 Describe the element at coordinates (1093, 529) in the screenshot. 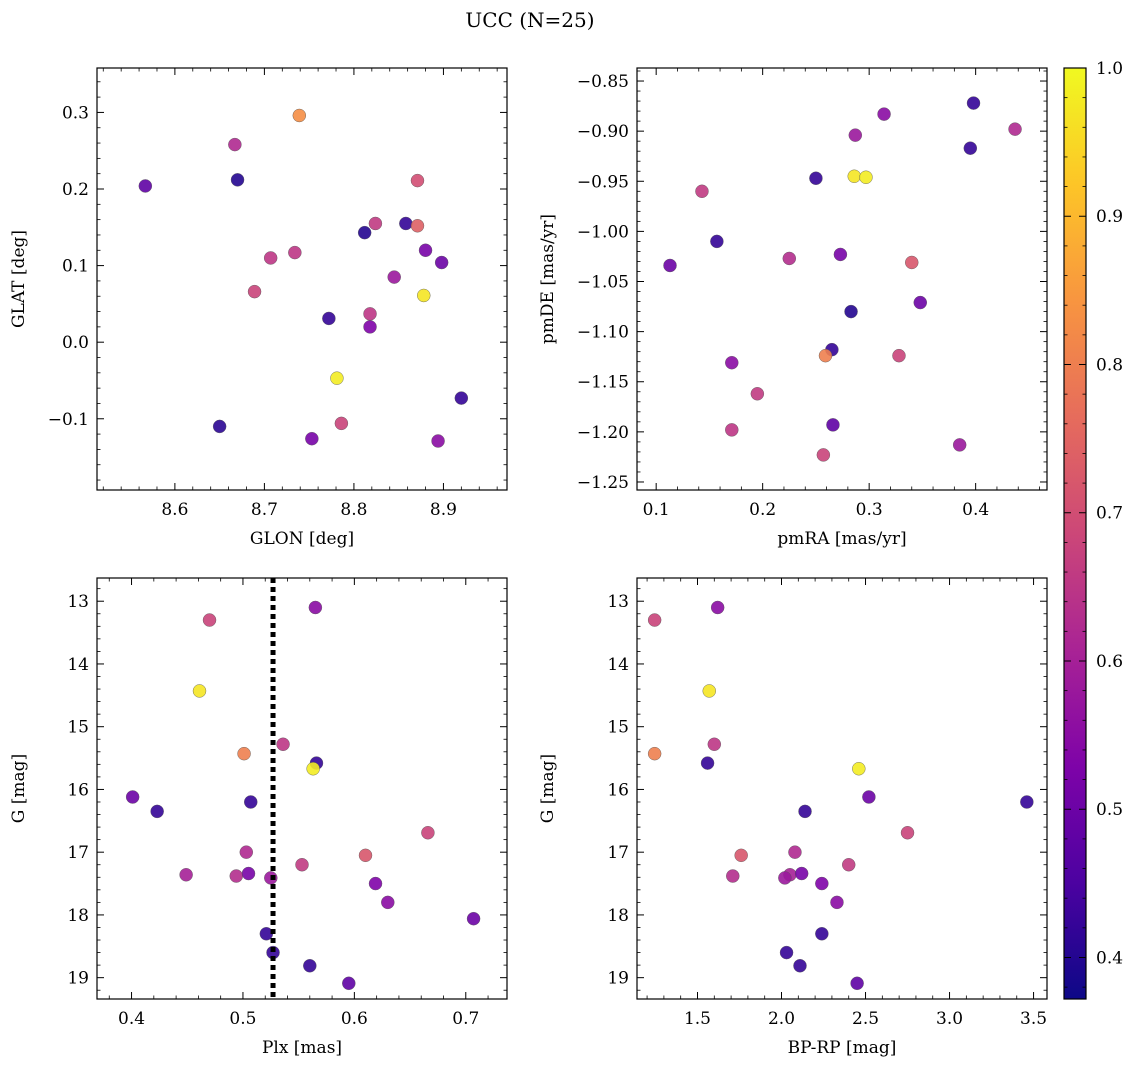

I see `colorbar: 0.4 0.5 0.6 0.7 0.8 0.9 1.0` at that location.